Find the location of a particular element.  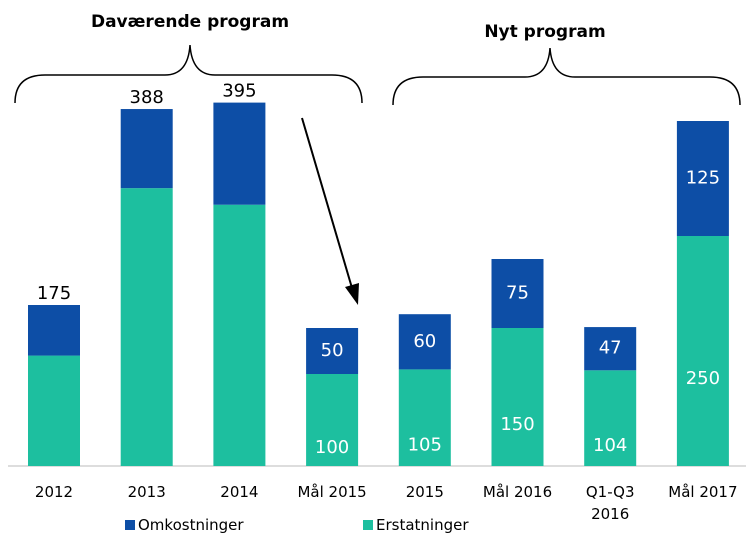

arrow-head is located at coordinates (352, 294).